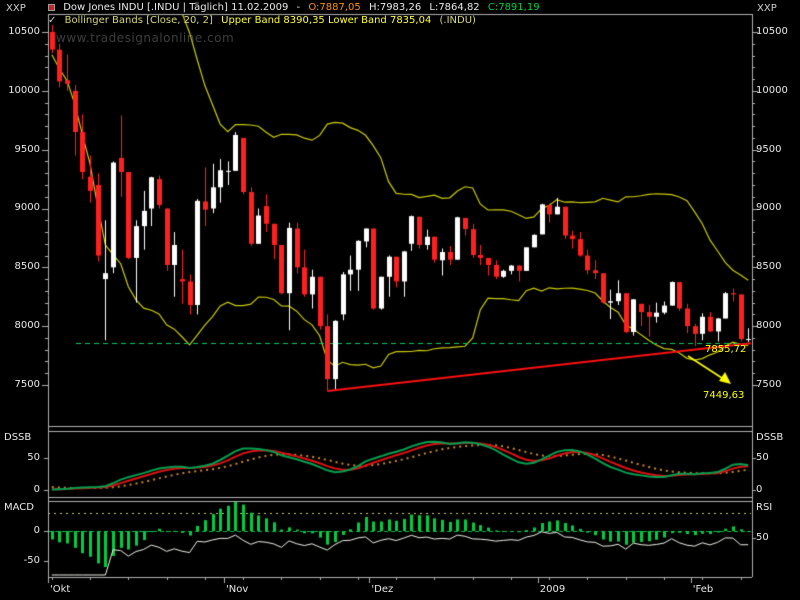 The width and height of the screenshot is (800, 600). What do you see at coordinates (27, 266) in the screenshot?
I see `price-axis-label-left: 8500` at bounding box center [27, 266].